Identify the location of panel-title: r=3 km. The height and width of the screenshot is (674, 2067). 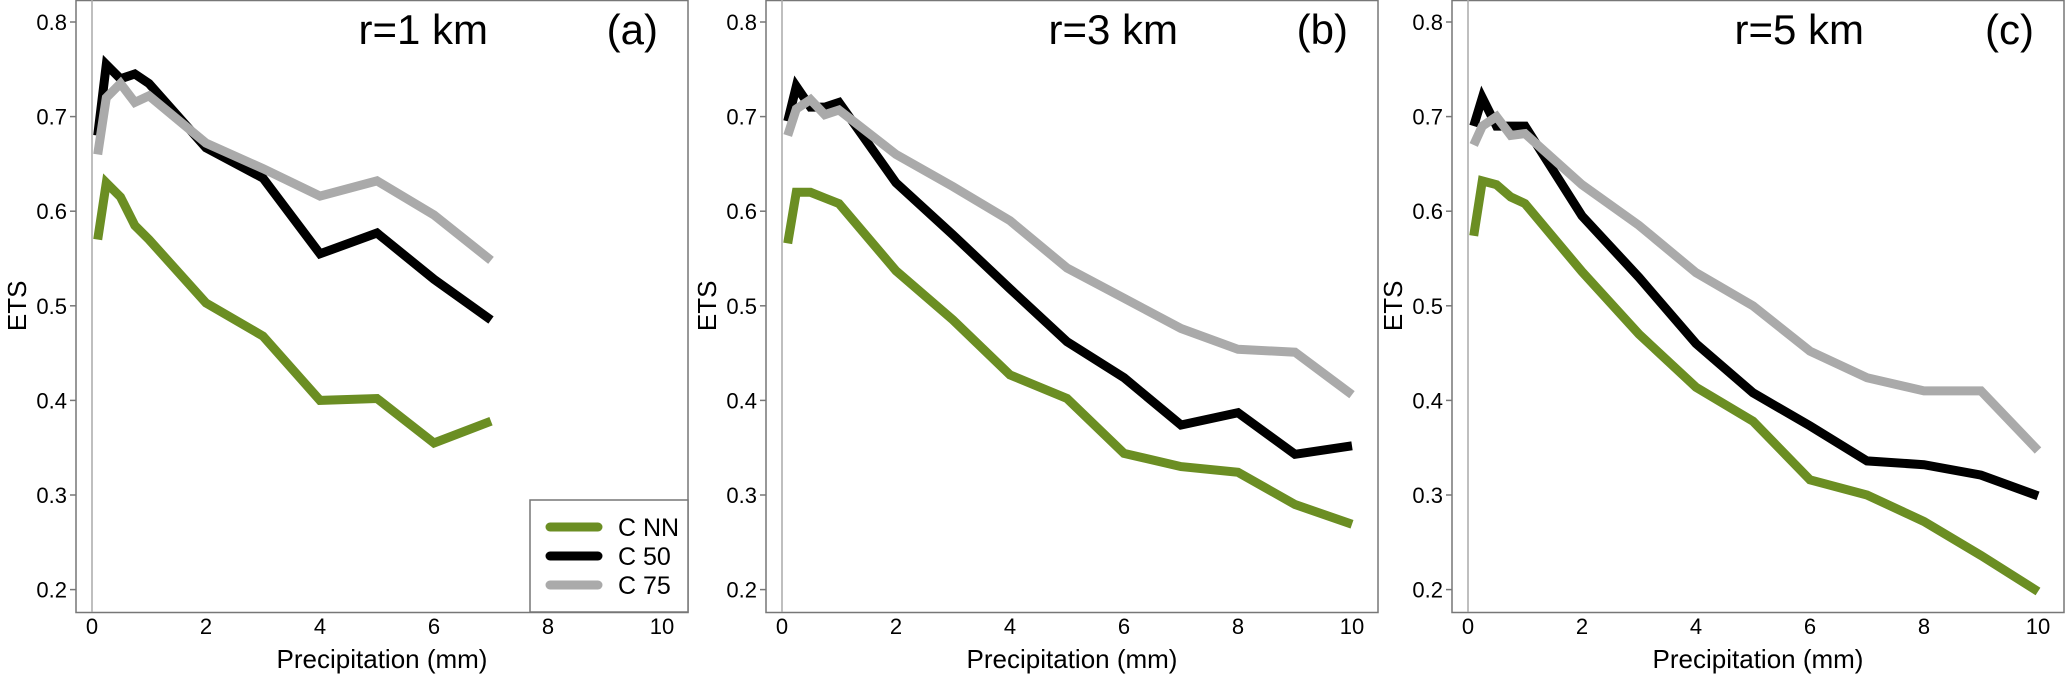
(1113, 29).